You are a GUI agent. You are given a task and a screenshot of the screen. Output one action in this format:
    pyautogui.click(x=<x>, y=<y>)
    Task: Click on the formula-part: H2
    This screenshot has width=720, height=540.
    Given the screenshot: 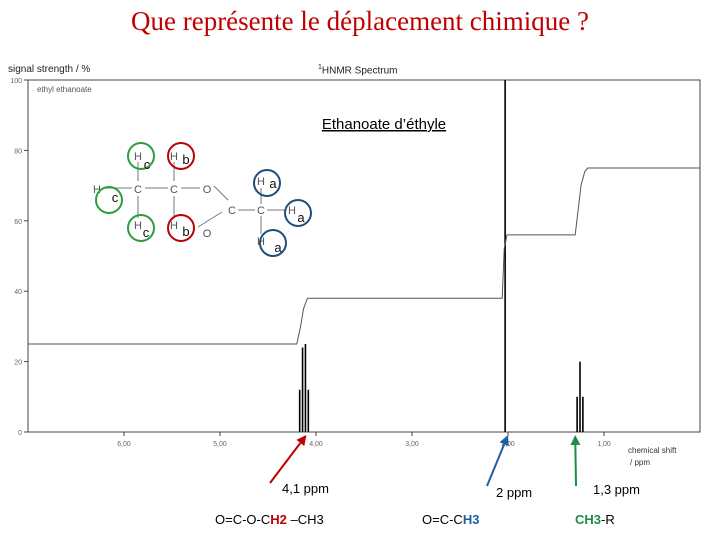 What is the action you would take?
    pyautogui.click(x=278, y=519)
    